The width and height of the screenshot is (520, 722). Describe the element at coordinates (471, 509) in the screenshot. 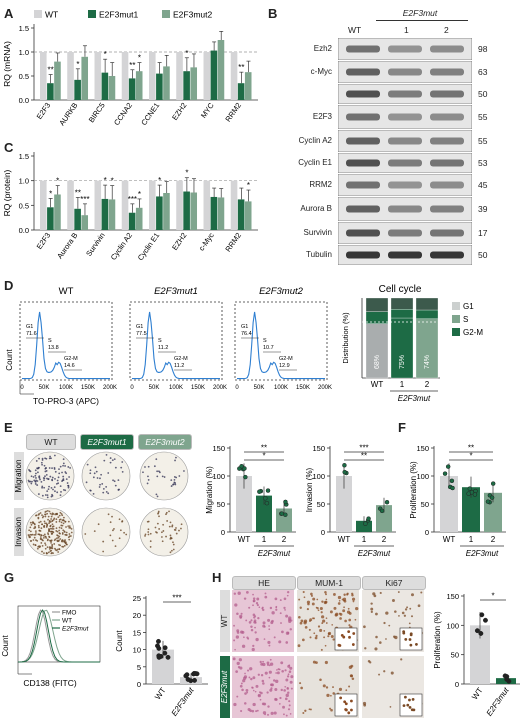

I see `bar` at that location.